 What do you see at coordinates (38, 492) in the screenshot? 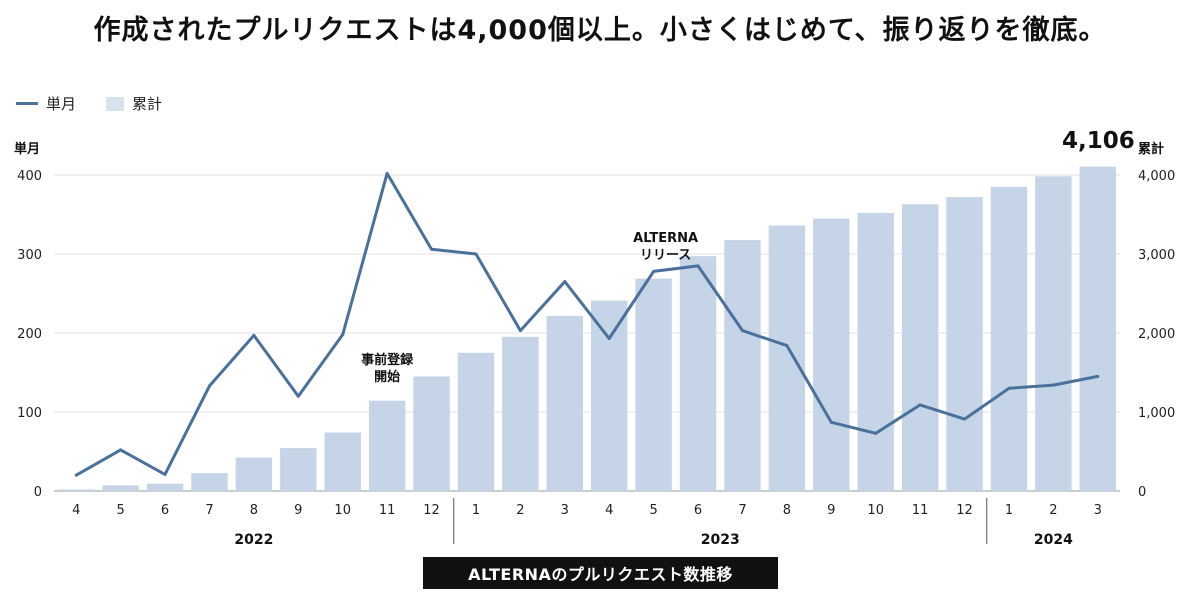
I see `left-tick-label: 0` at bounding box center [38, 492].